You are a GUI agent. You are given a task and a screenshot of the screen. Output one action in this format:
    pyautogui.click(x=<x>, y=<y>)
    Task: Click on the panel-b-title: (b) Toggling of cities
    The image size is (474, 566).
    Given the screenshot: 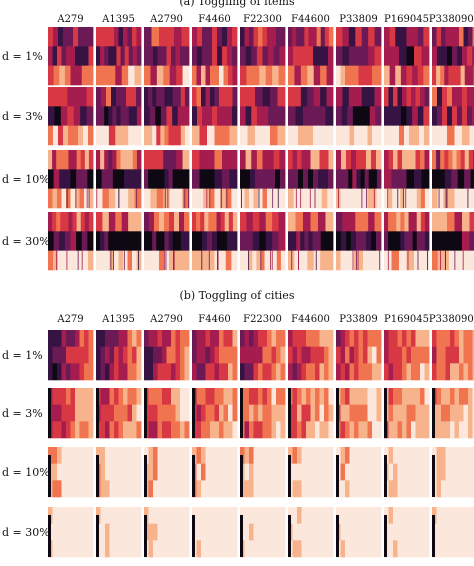 What is the action you would take?
    pyautogui.click(x=237, y=295)
    